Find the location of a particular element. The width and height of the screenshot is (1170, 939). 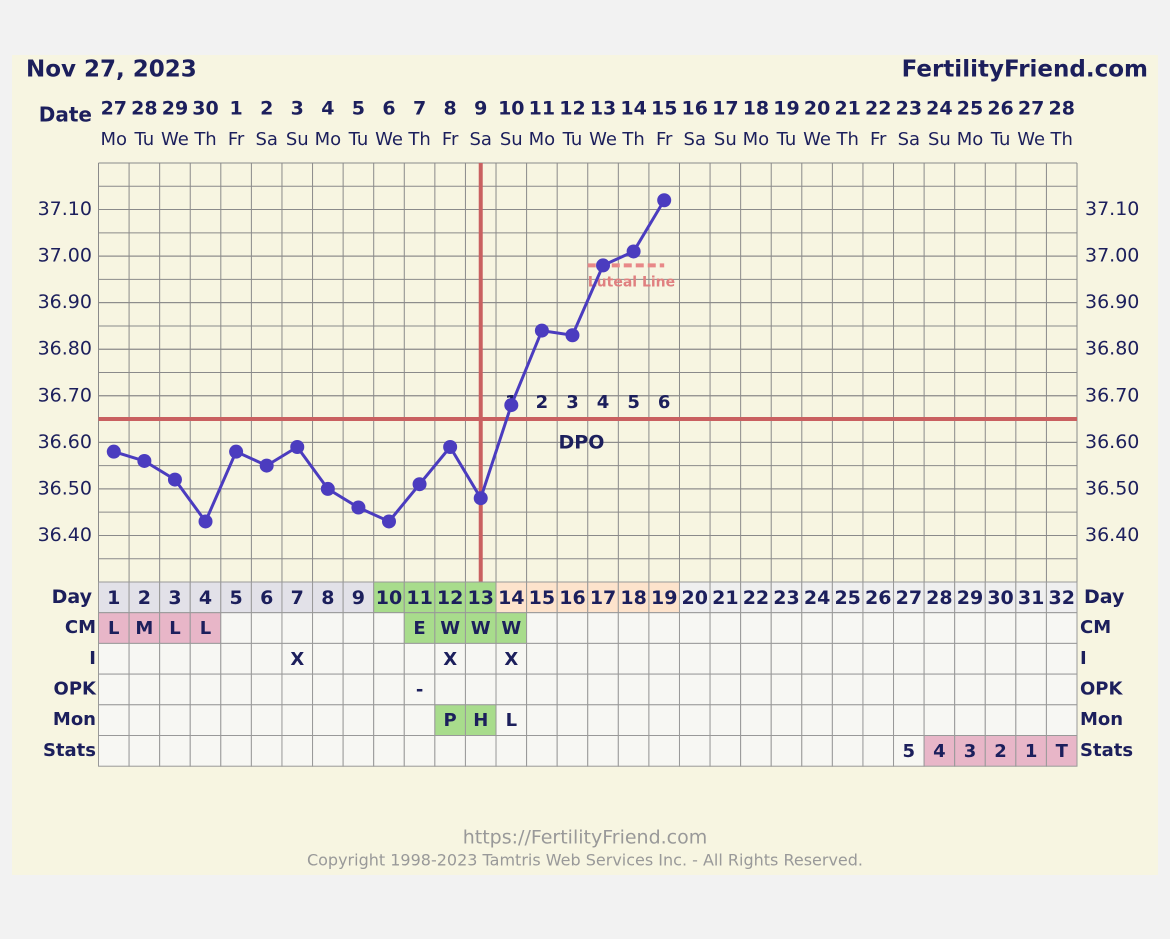

date-number: 16 is located at coordinates (695, 109).